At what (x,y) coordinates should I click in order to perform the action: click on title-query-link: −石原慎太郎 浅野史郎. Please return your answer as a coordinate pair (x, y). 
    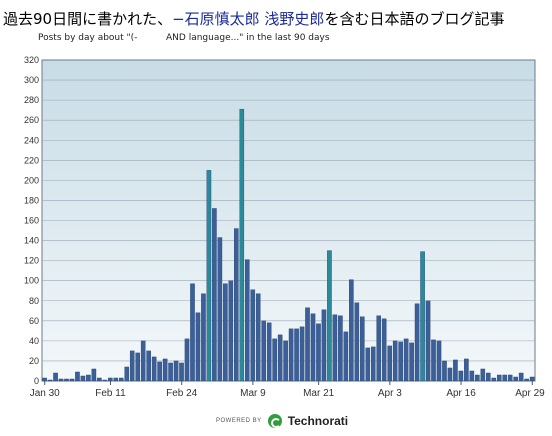
    Looking at the image, I should click on (248, 19).